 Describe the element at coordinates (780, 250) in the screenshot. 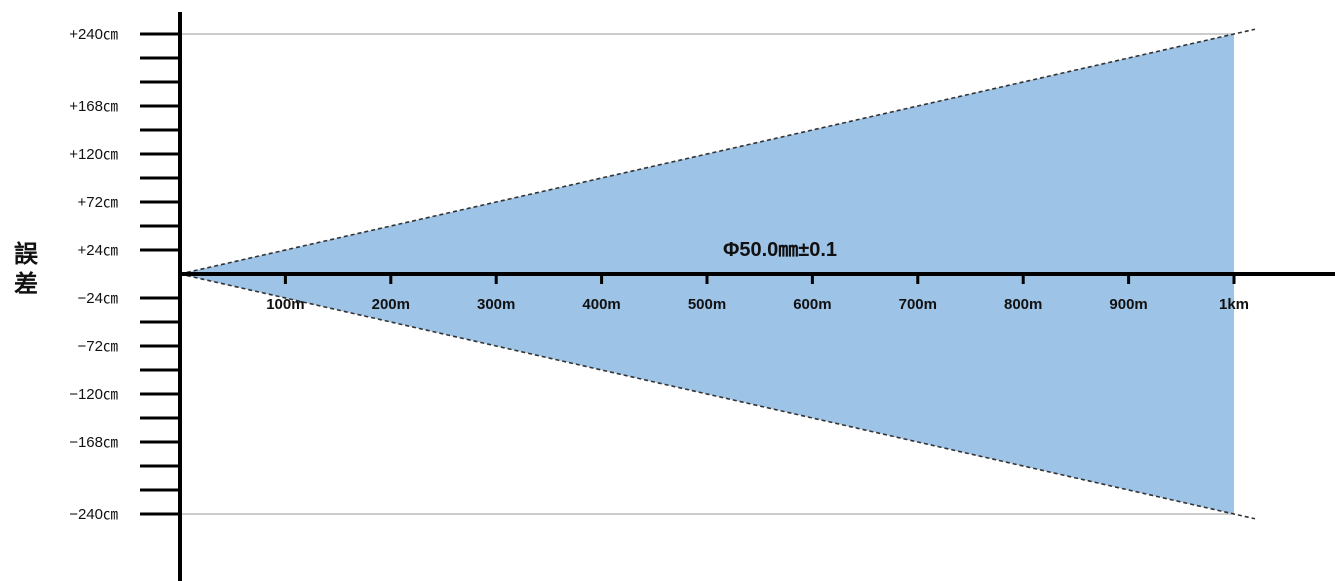

I see `diameter-spec-label: Φ50.0㎜±0.1` at that location.